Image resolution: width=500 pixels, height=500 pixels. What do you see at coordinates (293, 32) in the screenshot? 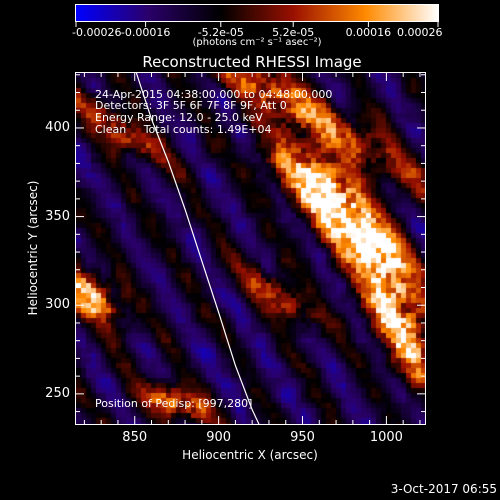
I see `colorbar-tick-label: 5.2e-05` at bounding box center [293, 32].